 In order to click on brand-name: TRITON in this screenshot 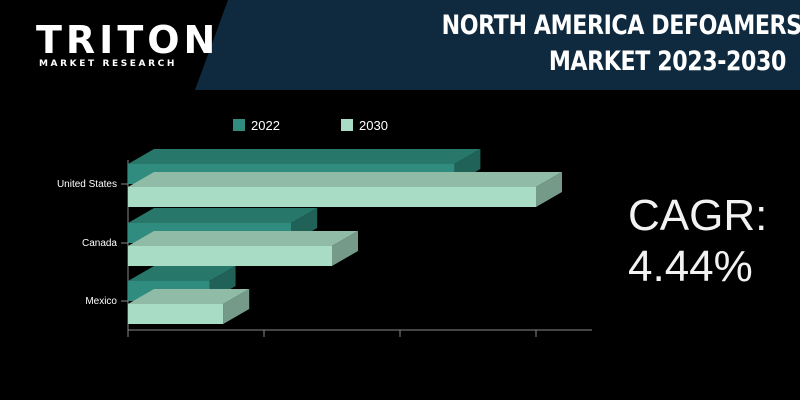, I will do `click(128, 40)`.